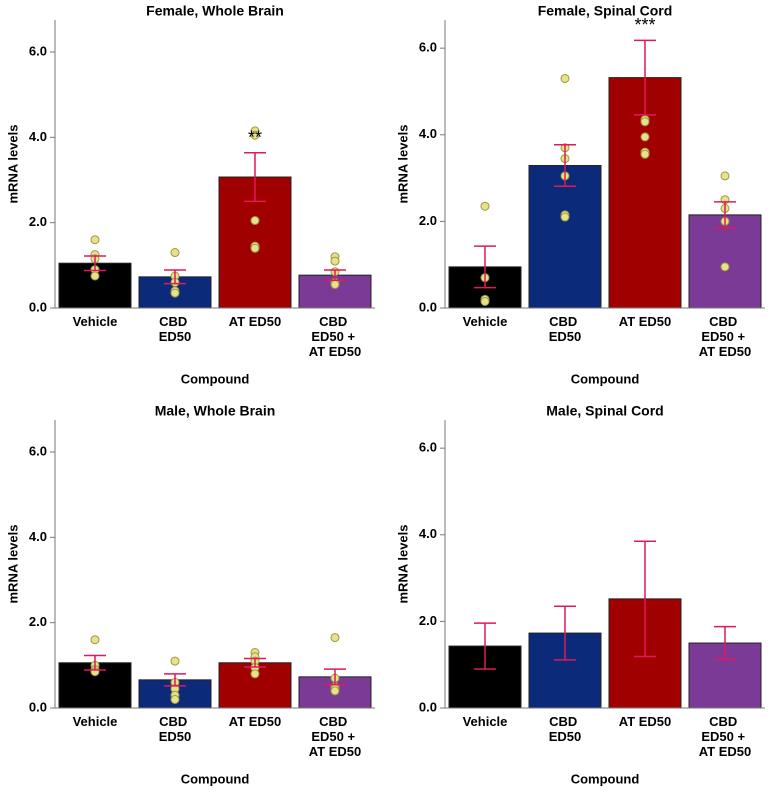  I want to click on annotation: **, so click(255, 137).